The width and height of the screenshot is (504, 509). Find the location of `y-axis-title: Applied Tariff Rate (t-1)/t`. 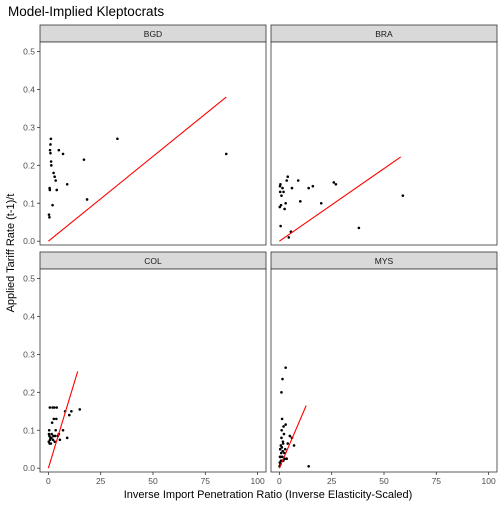

y-axis-title: Applied Tariff Rate (t-1)/t is located at coordinates (11, 253).